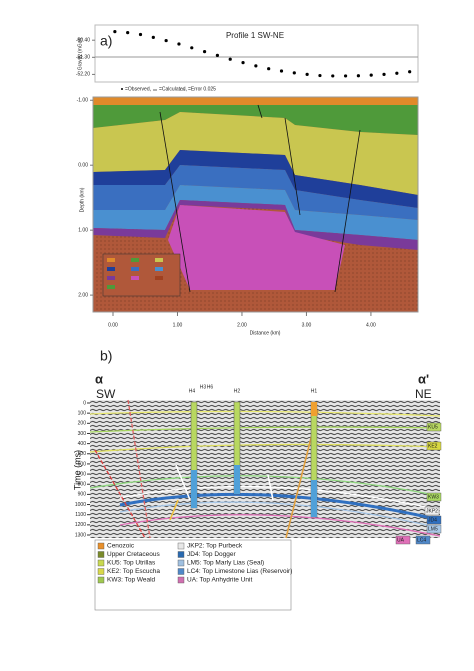 The height and width of the screenshot is (671, 474). Describe the element at coordinates (80, 515) in the screenshot. I see `y-tick-label: 1100` at that location.